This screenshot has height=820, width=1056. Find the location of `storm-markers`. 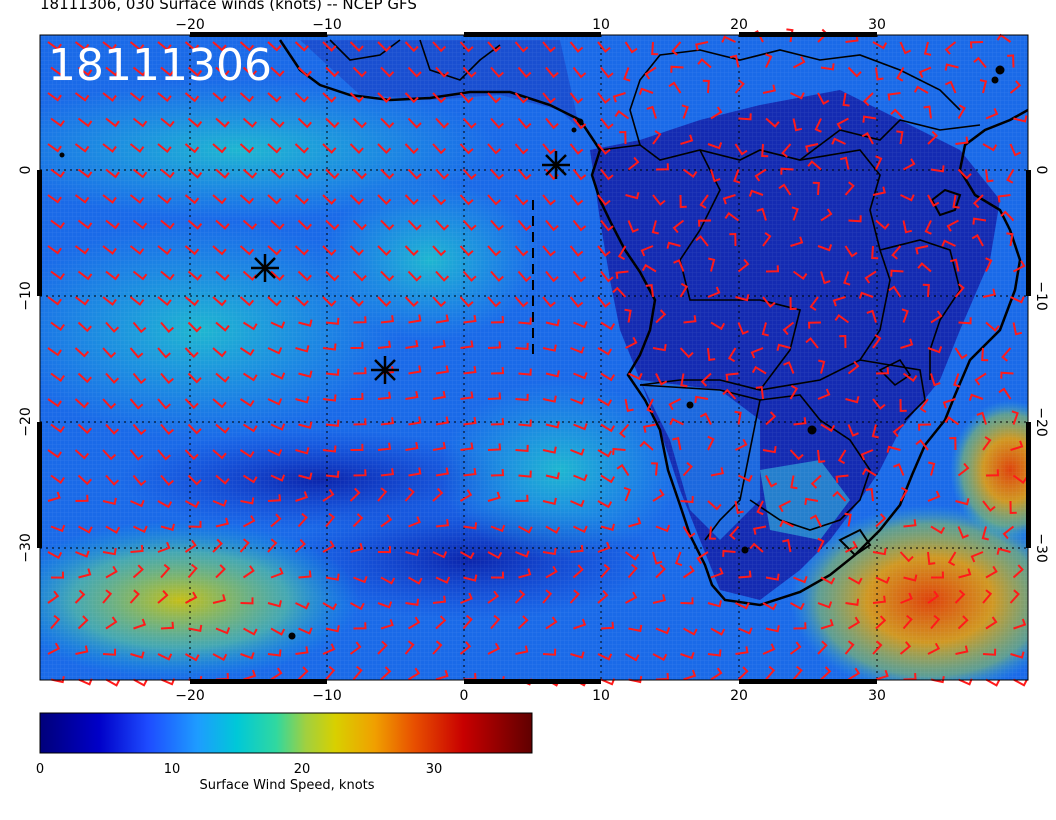

storm-markers is located at coordinates (410, 267).